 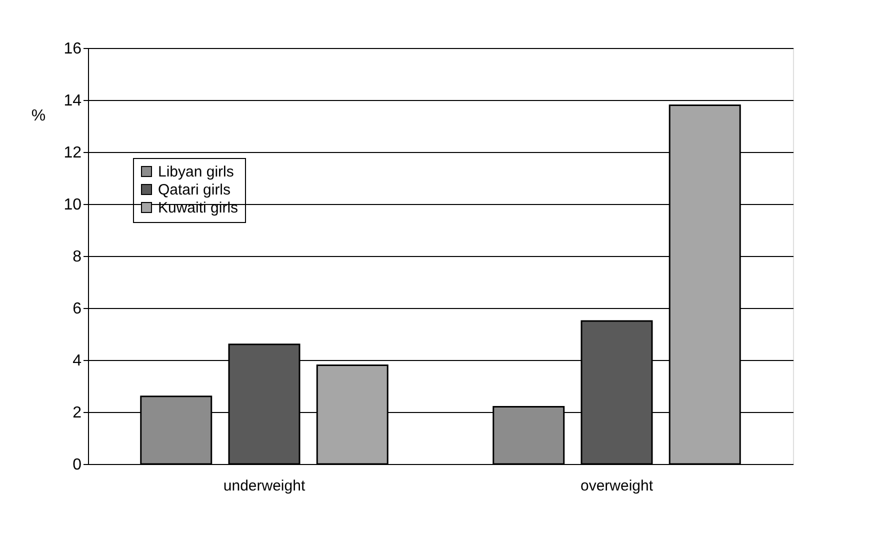 What do you see at coordinates (73, 205) in the screenshot?
I see `y-tick-label: 10` at bounding box center [73, 205].